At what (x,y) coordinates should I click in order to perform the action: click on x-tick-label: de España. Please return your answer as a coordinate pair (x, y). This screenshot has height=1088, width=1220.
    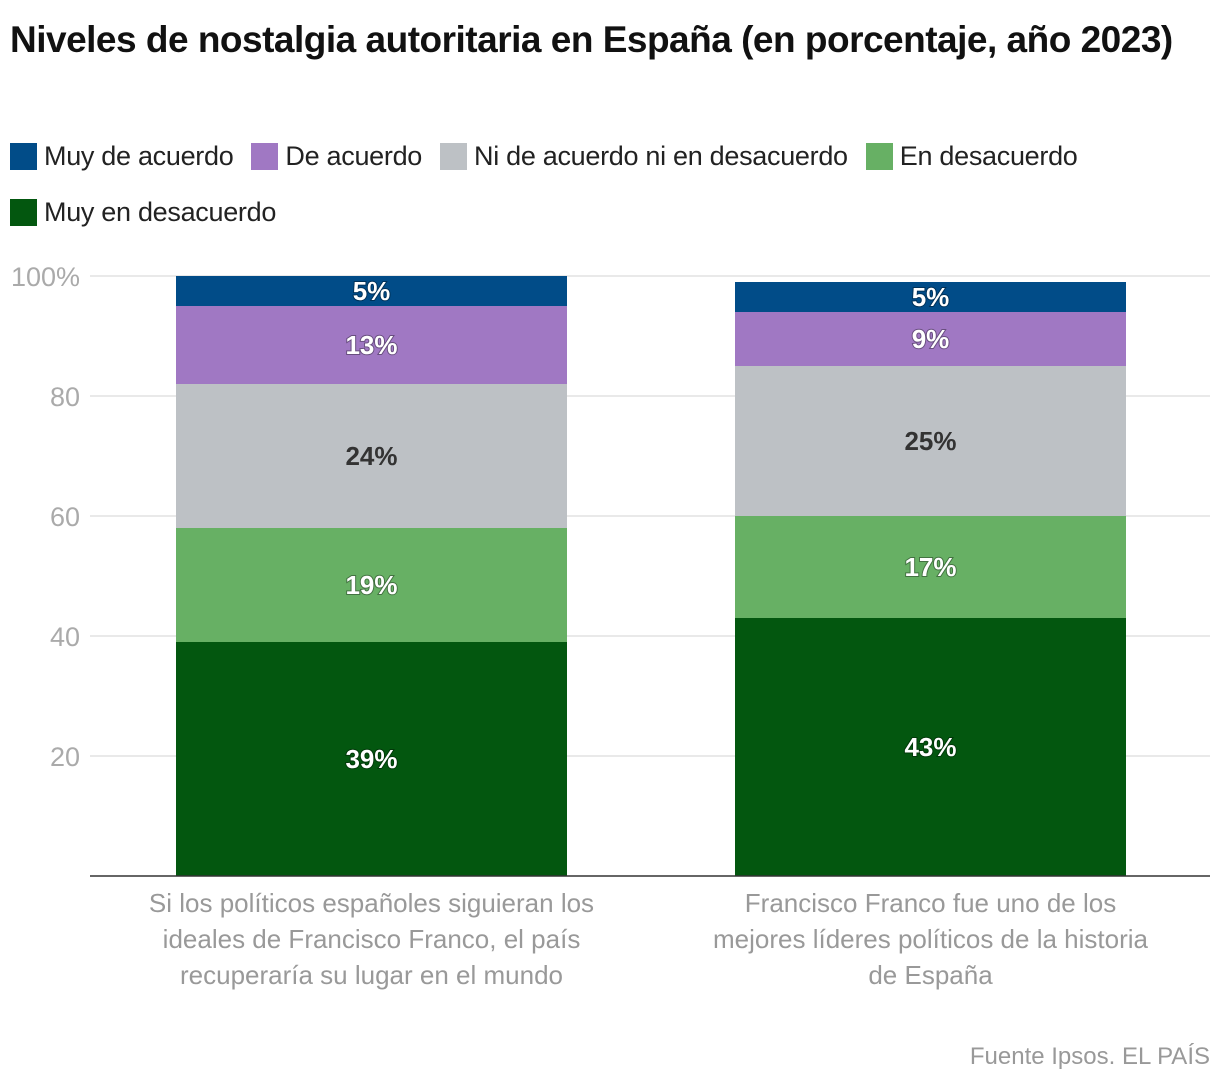
    Looking at the image, I should click on (930, 975).